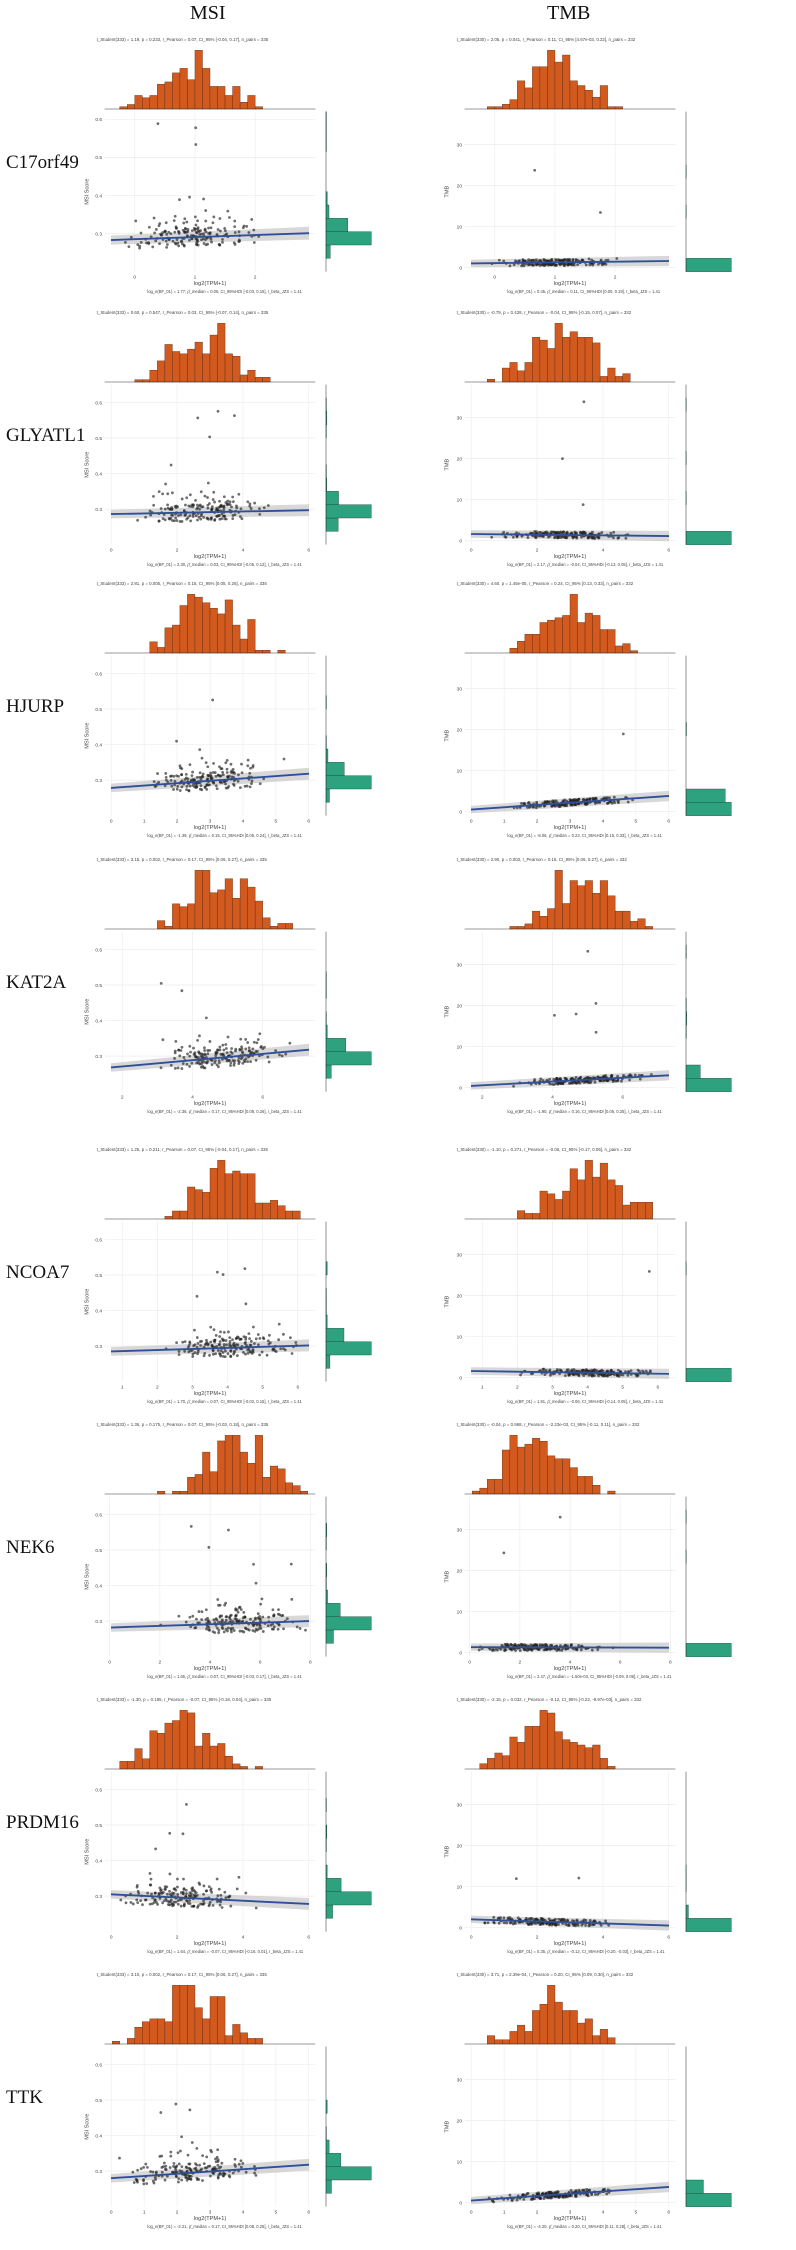  Describe the element at coordinates (448, 1576) in the screenshot. I see `y-axis-label: TMB` at that location.